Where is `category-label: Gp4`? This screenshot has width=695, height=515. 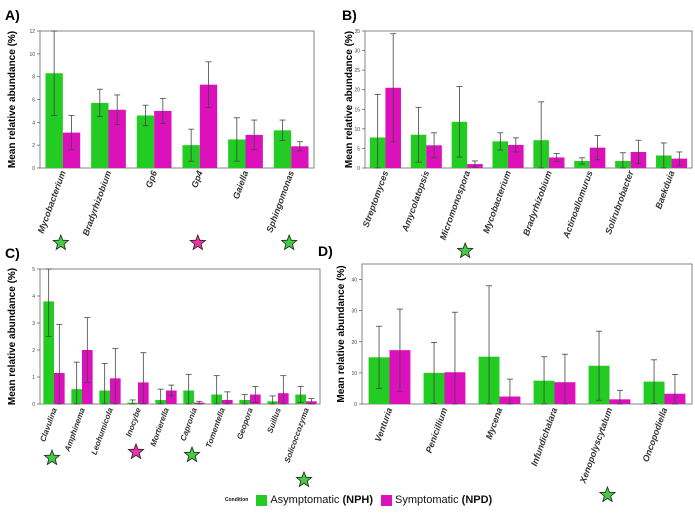
category-label: Gp4 is located at coordinates (196, 179).